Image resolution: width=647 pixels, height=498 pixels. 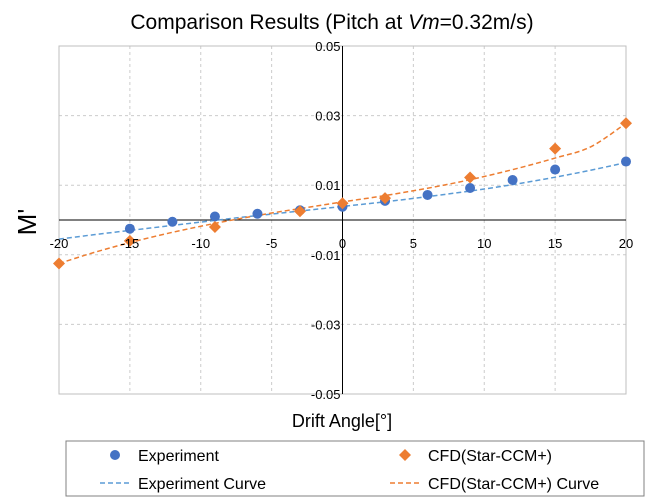 I want to click on legend-label: Experiment, so click(x=178, y=456).